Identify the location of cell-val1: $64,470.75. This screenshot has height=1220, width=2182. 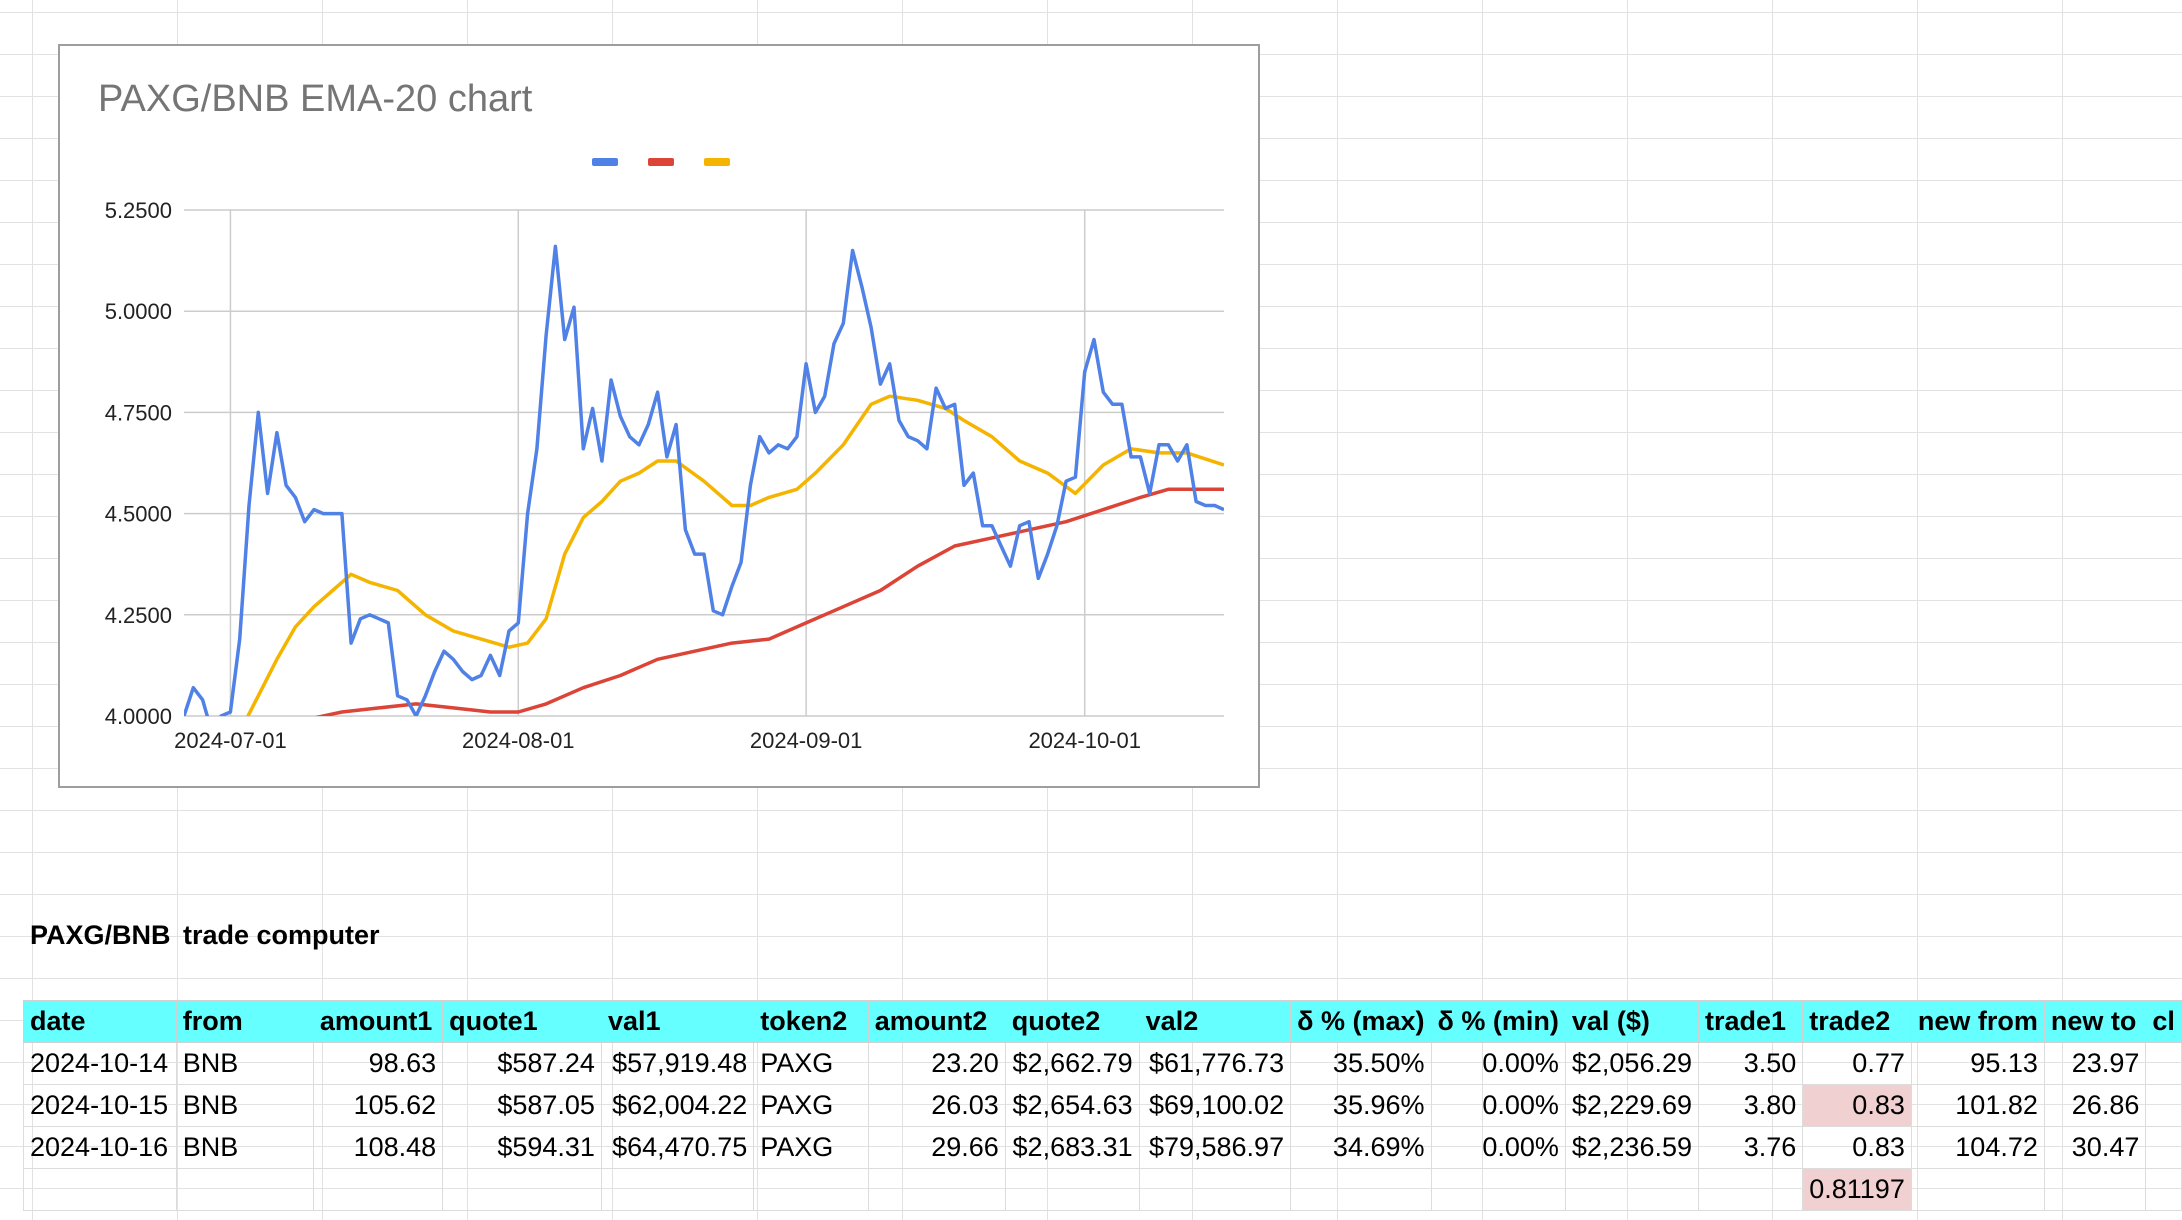
(677, 1147).